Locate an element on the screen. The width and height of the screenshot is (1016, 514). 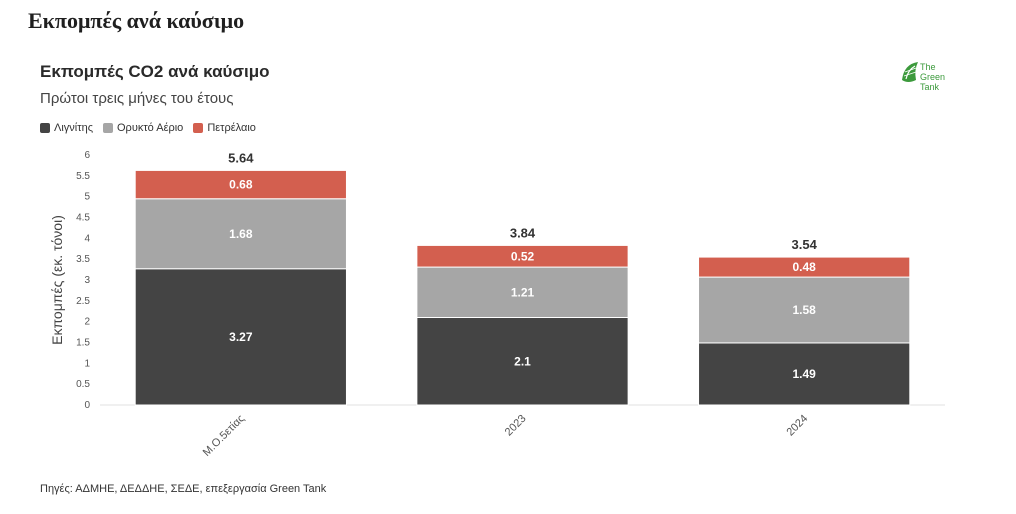
y-tick-label: 2.5 is located at coordinates (83, 301).